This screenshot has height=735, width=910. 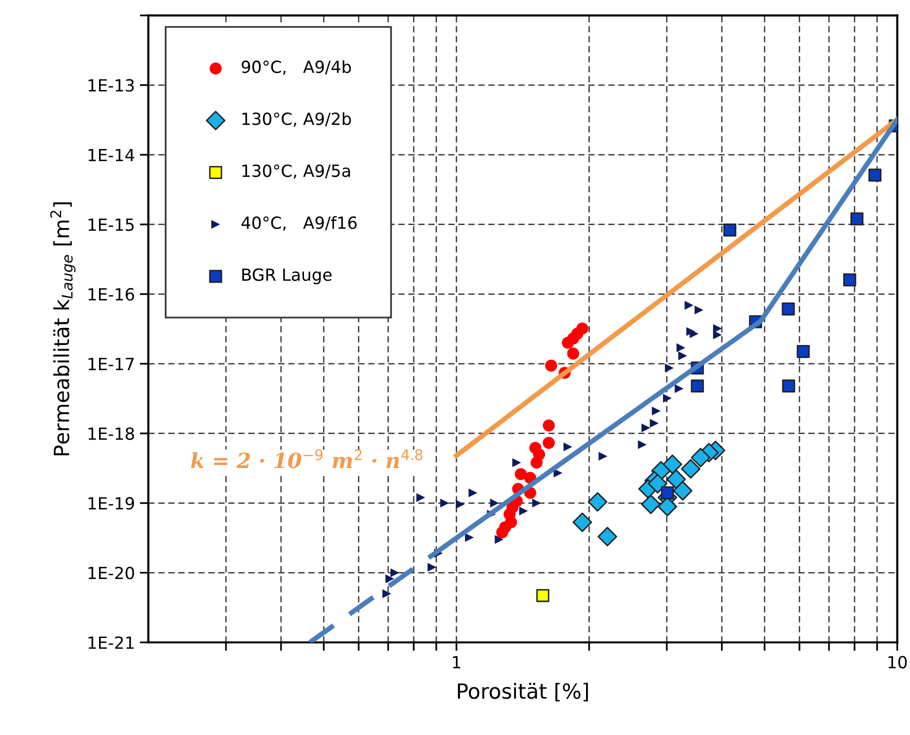 What do you see at coordinates (111, 224) in the screenshot?
I see `y-tick-label: 1E-15` at bounding box center [111, 224].